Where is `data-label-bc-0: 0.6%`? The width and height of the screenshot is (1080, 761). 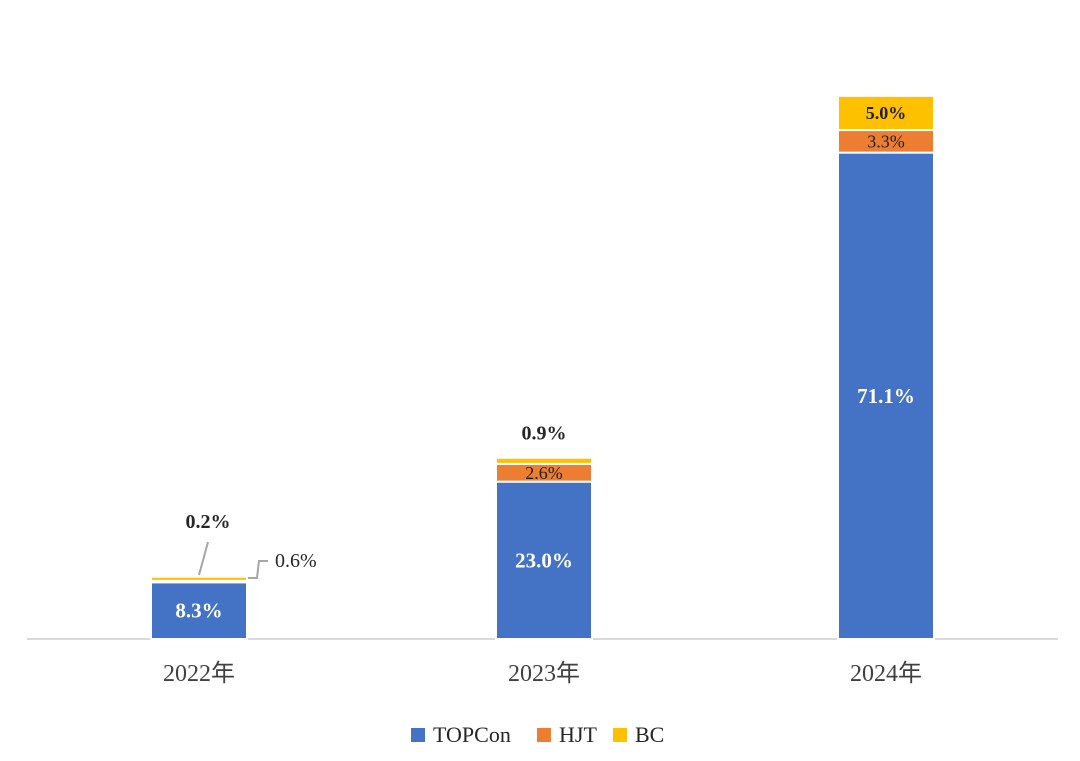
data-label-bc-0: 0.6% is located at coordinates (296, 561).